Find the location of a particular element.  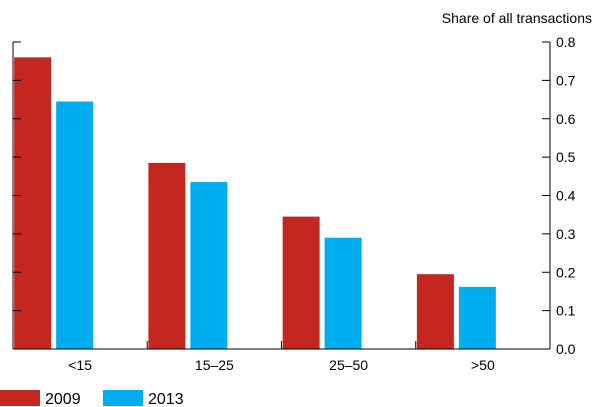

y-tick-label-5: 0.5 is located at coordinates (566, 157).